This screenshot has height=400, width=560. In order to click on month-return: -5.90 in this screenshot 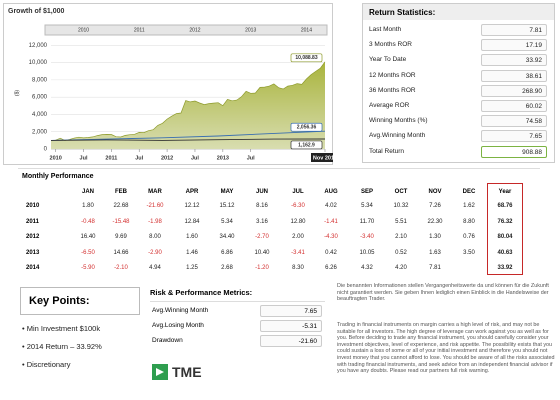, I will do `click(88, 268)`.